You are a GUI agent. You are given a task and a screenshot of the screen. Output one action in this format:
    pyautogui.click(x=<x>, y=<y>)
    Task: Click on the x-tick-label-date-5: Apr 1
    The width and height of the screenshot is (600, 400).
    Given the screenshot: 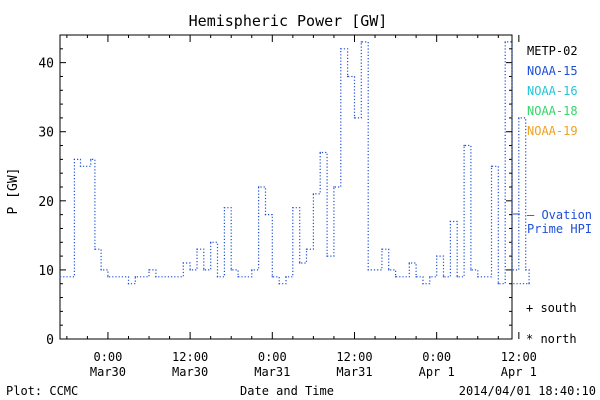 What is the action you would take?
    pyautogui.click(x=519, y=372)
    